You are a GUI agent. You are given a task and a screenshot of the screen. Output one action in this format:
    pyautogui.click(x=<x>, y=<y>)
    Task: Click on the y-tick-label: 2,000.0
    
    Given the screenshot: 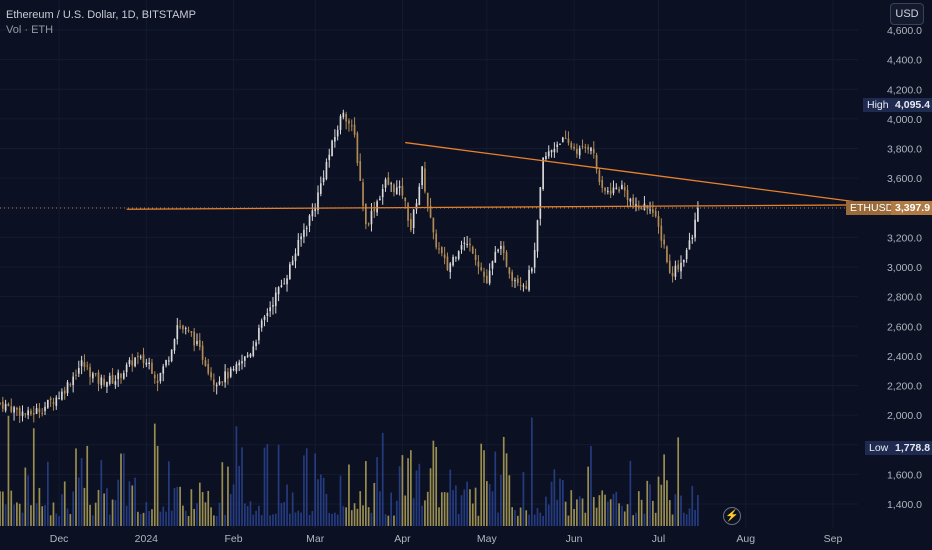 What is the action you would take?
    pyautogui.click(x=904, y=416)
    